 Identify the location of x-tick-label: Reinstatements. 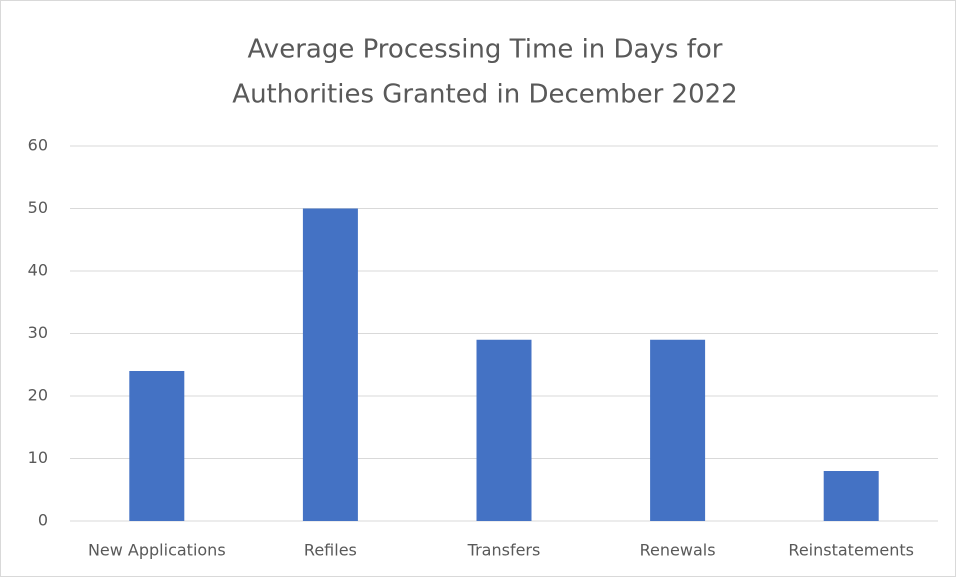
(851, 550).